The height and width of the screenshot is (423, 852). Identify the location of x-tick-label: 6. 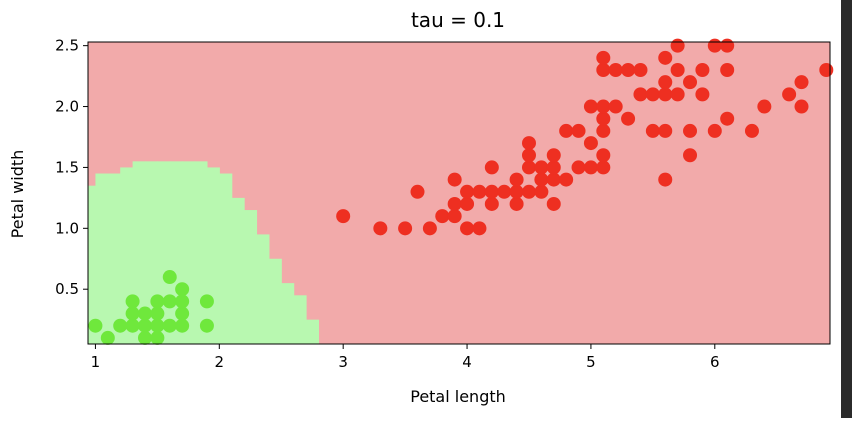
(715, 362).